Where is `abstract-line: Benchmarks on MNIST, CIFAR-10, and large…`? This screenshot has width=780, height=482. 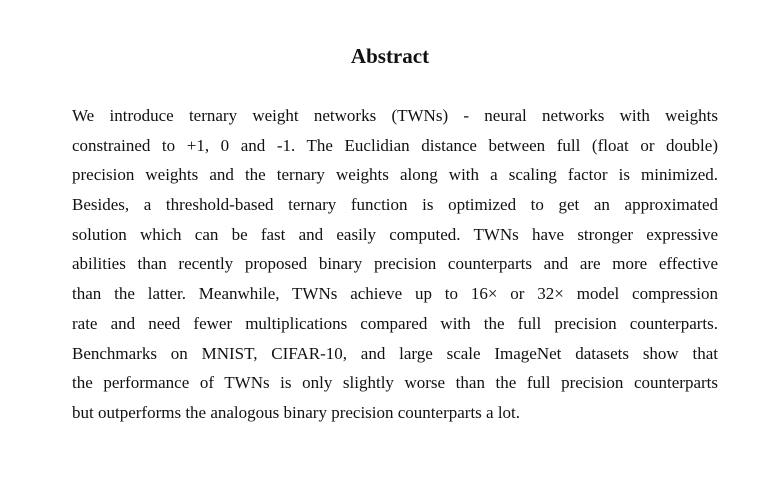
abstract-line: Benchmarks on MNIST, CIFAR-10, and large… is located at coordinates (395, 353).